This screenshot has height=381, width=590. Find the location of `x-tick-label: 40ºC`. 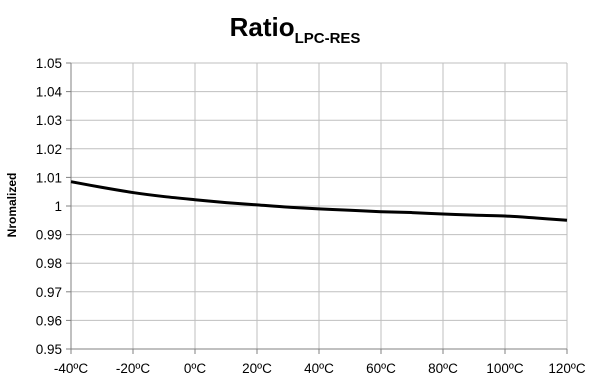

x-tick-label: 40ºC is located at coordinates (319, 368).